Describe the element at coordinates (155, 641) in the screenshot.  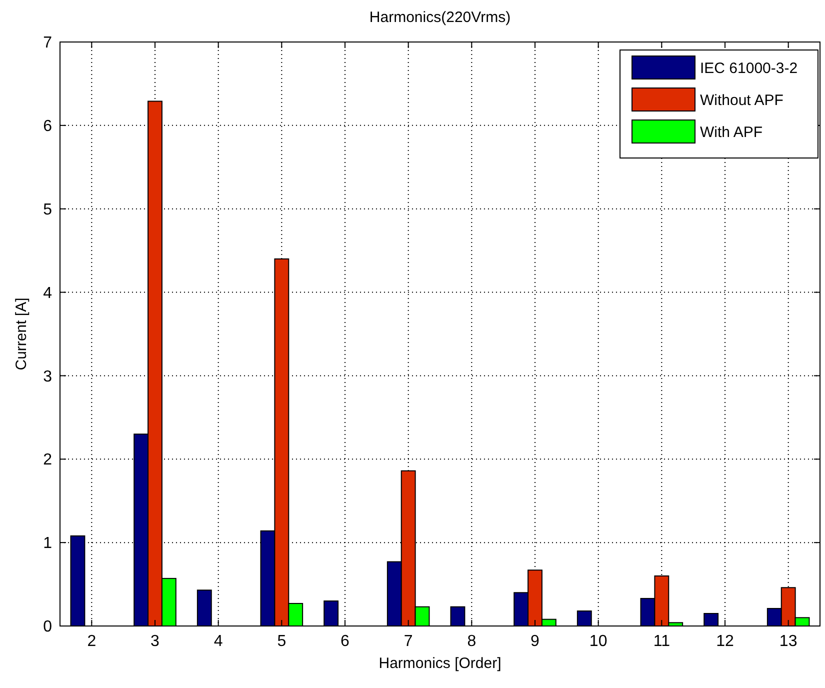
I see `x-tick-label: 3` at that location.